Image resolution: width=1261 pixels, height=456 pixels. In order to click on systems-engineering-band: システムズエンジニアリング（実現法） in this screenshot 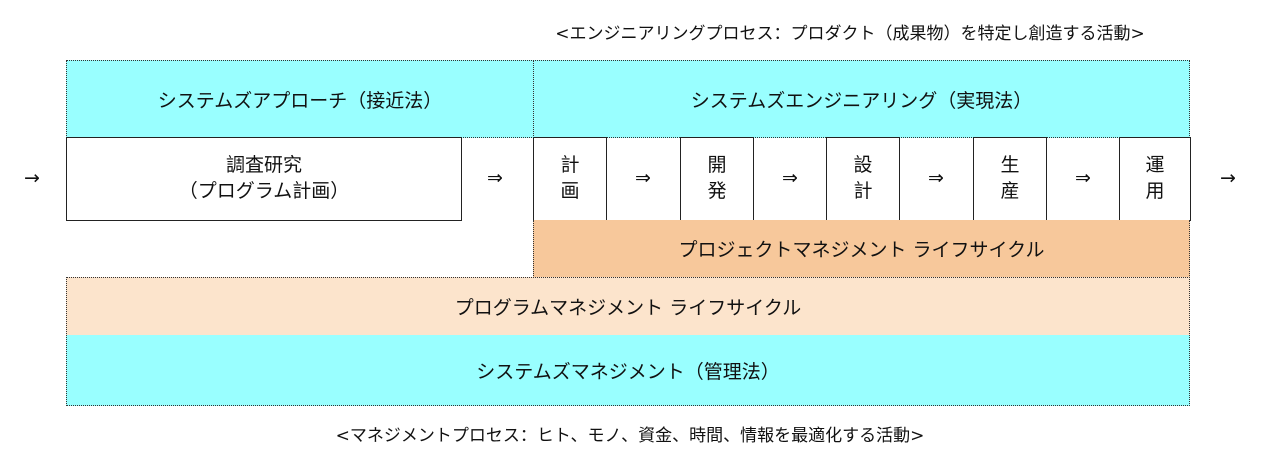, I will do `click(861, 99)`.